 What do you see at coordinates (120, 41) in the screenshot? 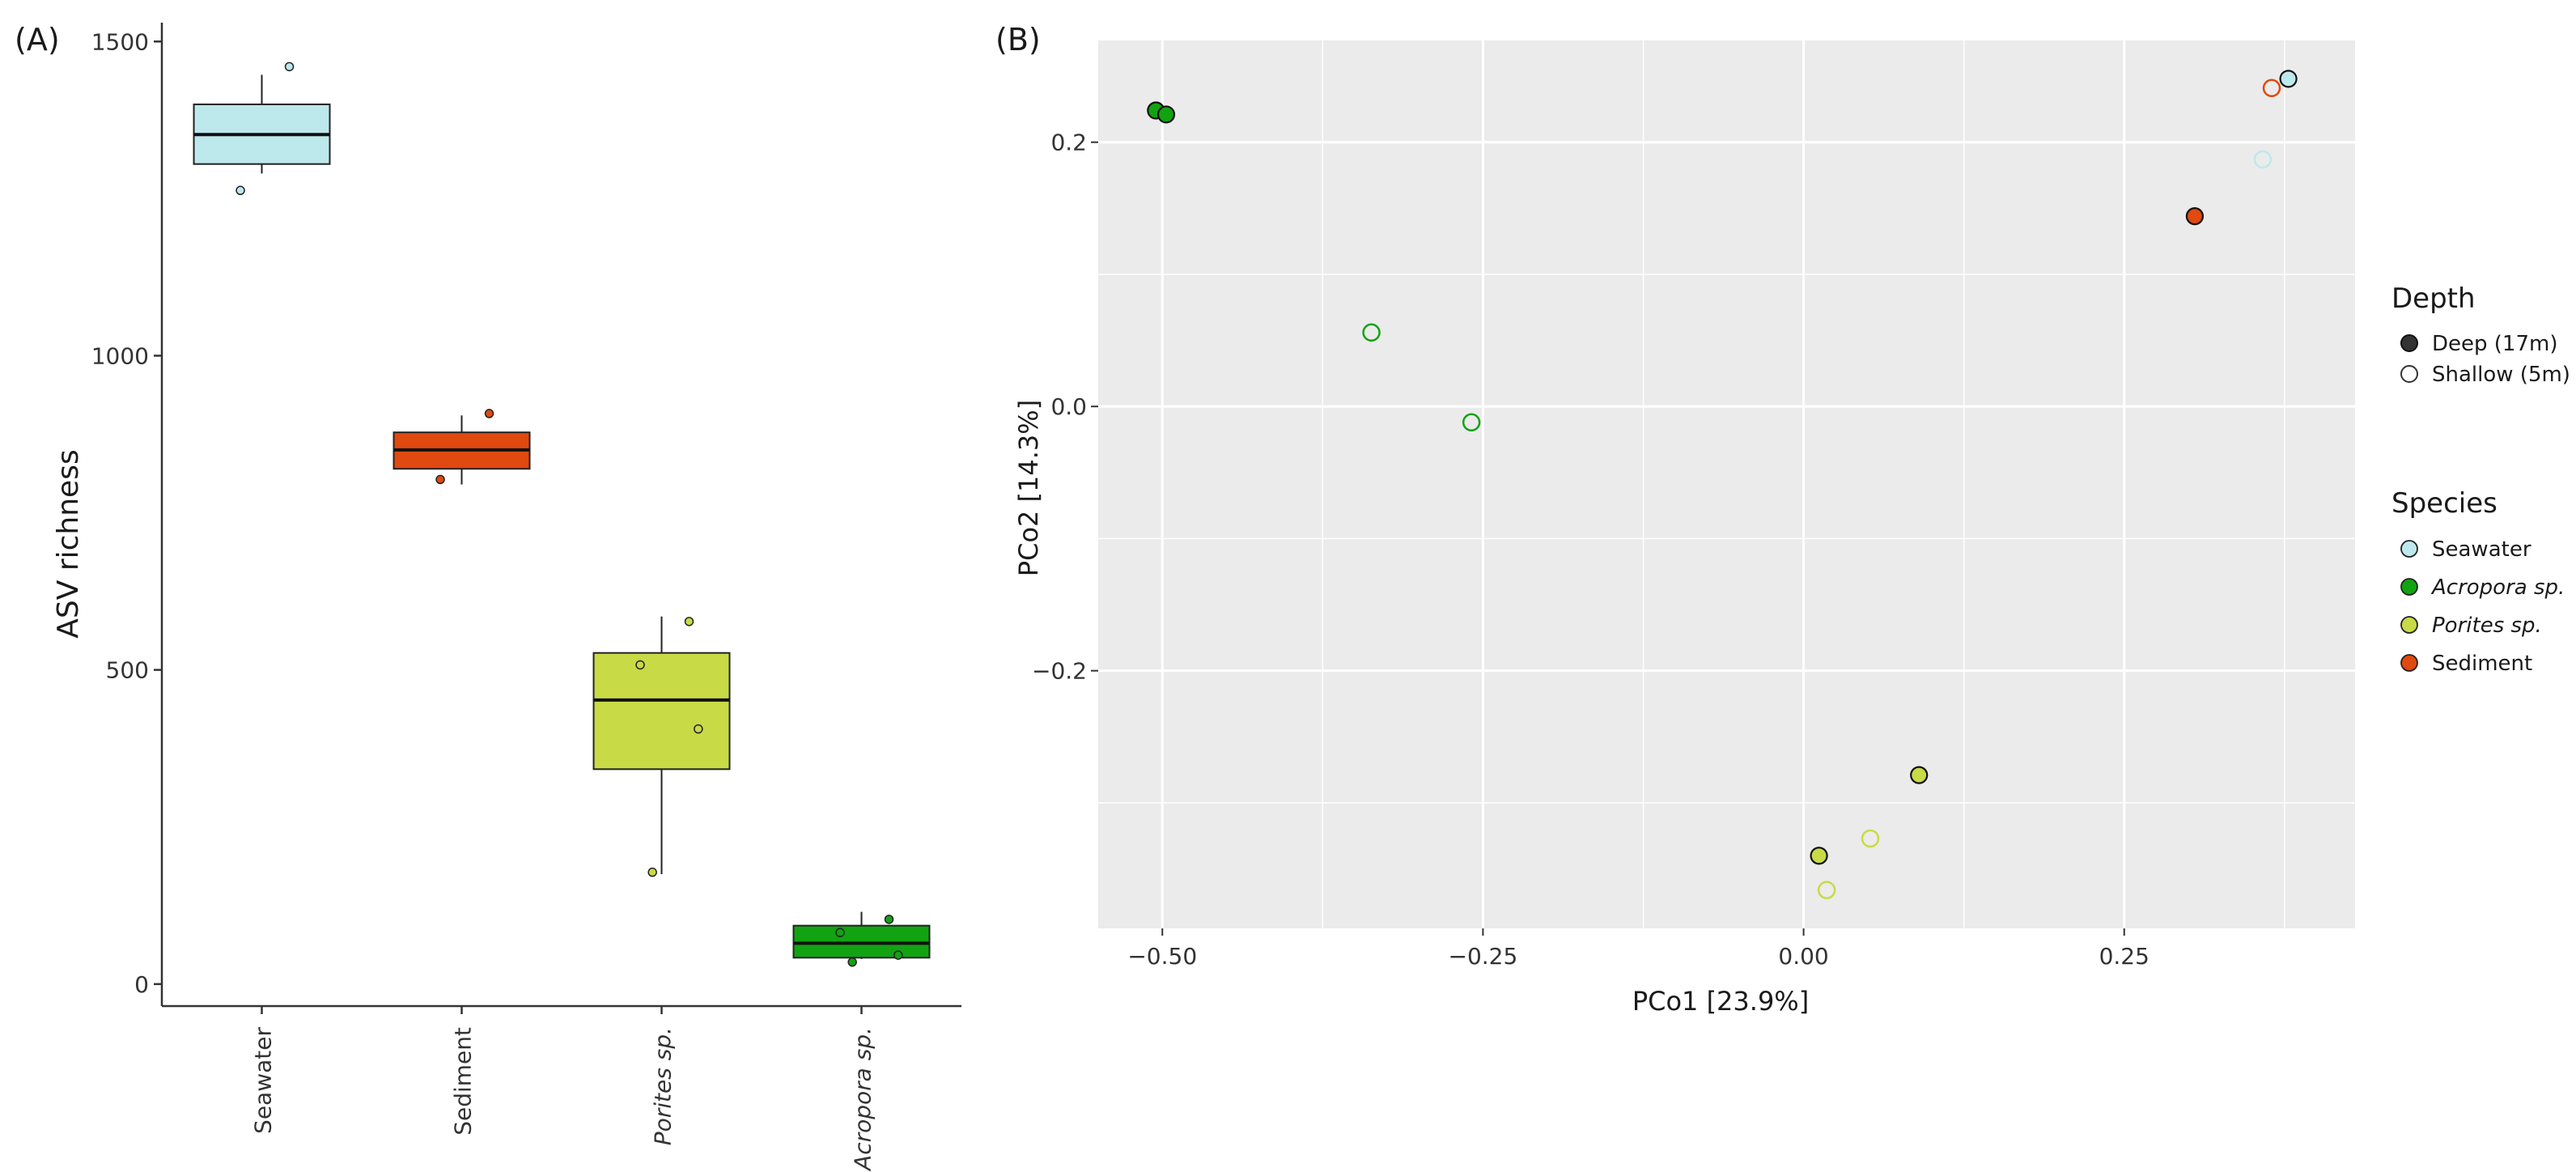
I see `panel-a-y-tick-label: 1500` at bounding box center [120, 41].